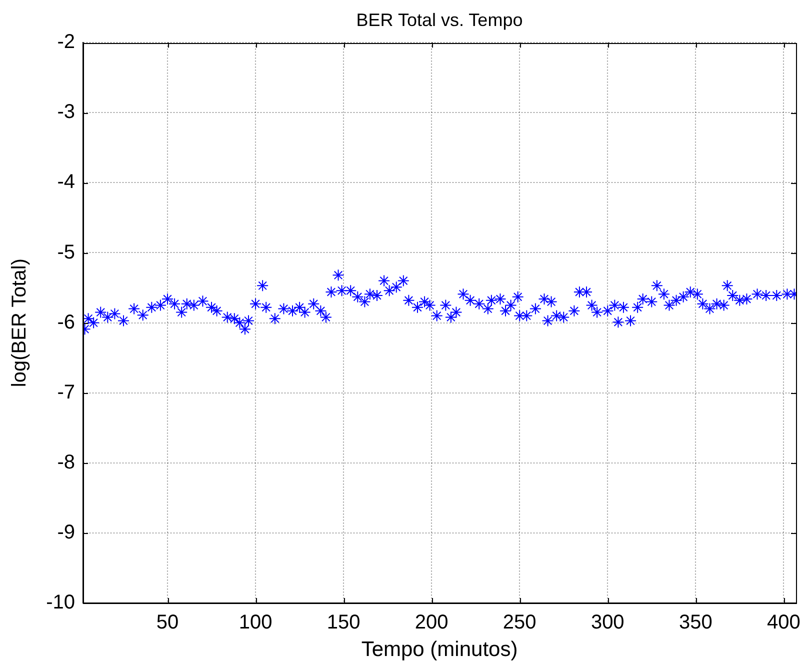 This screenshot has width=806, height=666. What do you see at coordinates (343, 623) in the screenshot?
I see `x-tick-label: 150` at bounding box center [343, 623].